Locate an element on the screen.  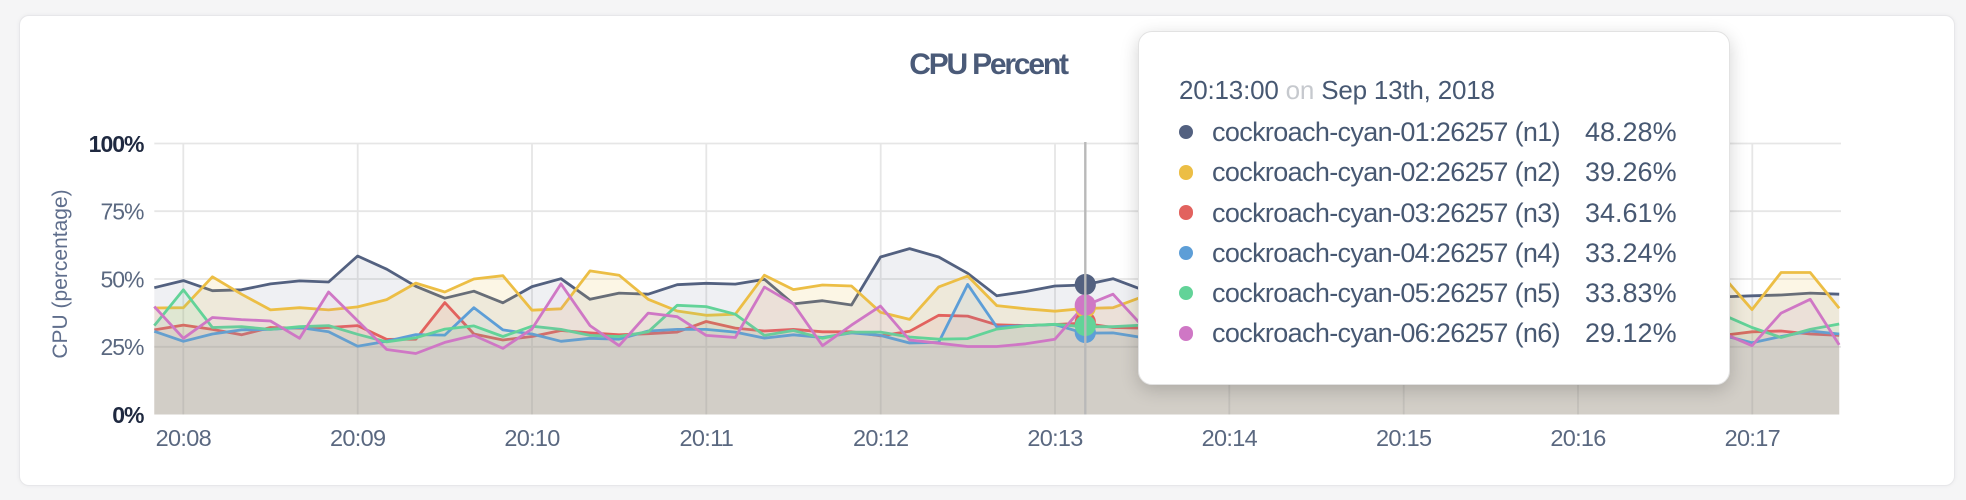
svg-text: 0% is located at coordinates (128, 415).